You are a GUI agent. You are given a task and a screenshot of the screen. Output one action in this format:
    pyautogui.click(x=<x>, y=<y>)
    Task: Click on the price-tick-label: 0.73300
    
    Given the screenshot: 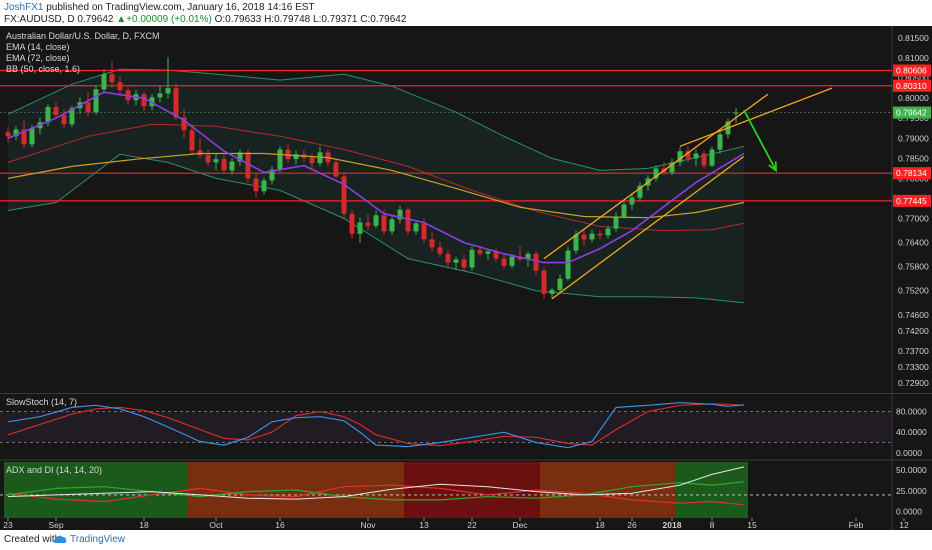 What is the action you would take?
    pyautogui.click(x=913, y=367)
    